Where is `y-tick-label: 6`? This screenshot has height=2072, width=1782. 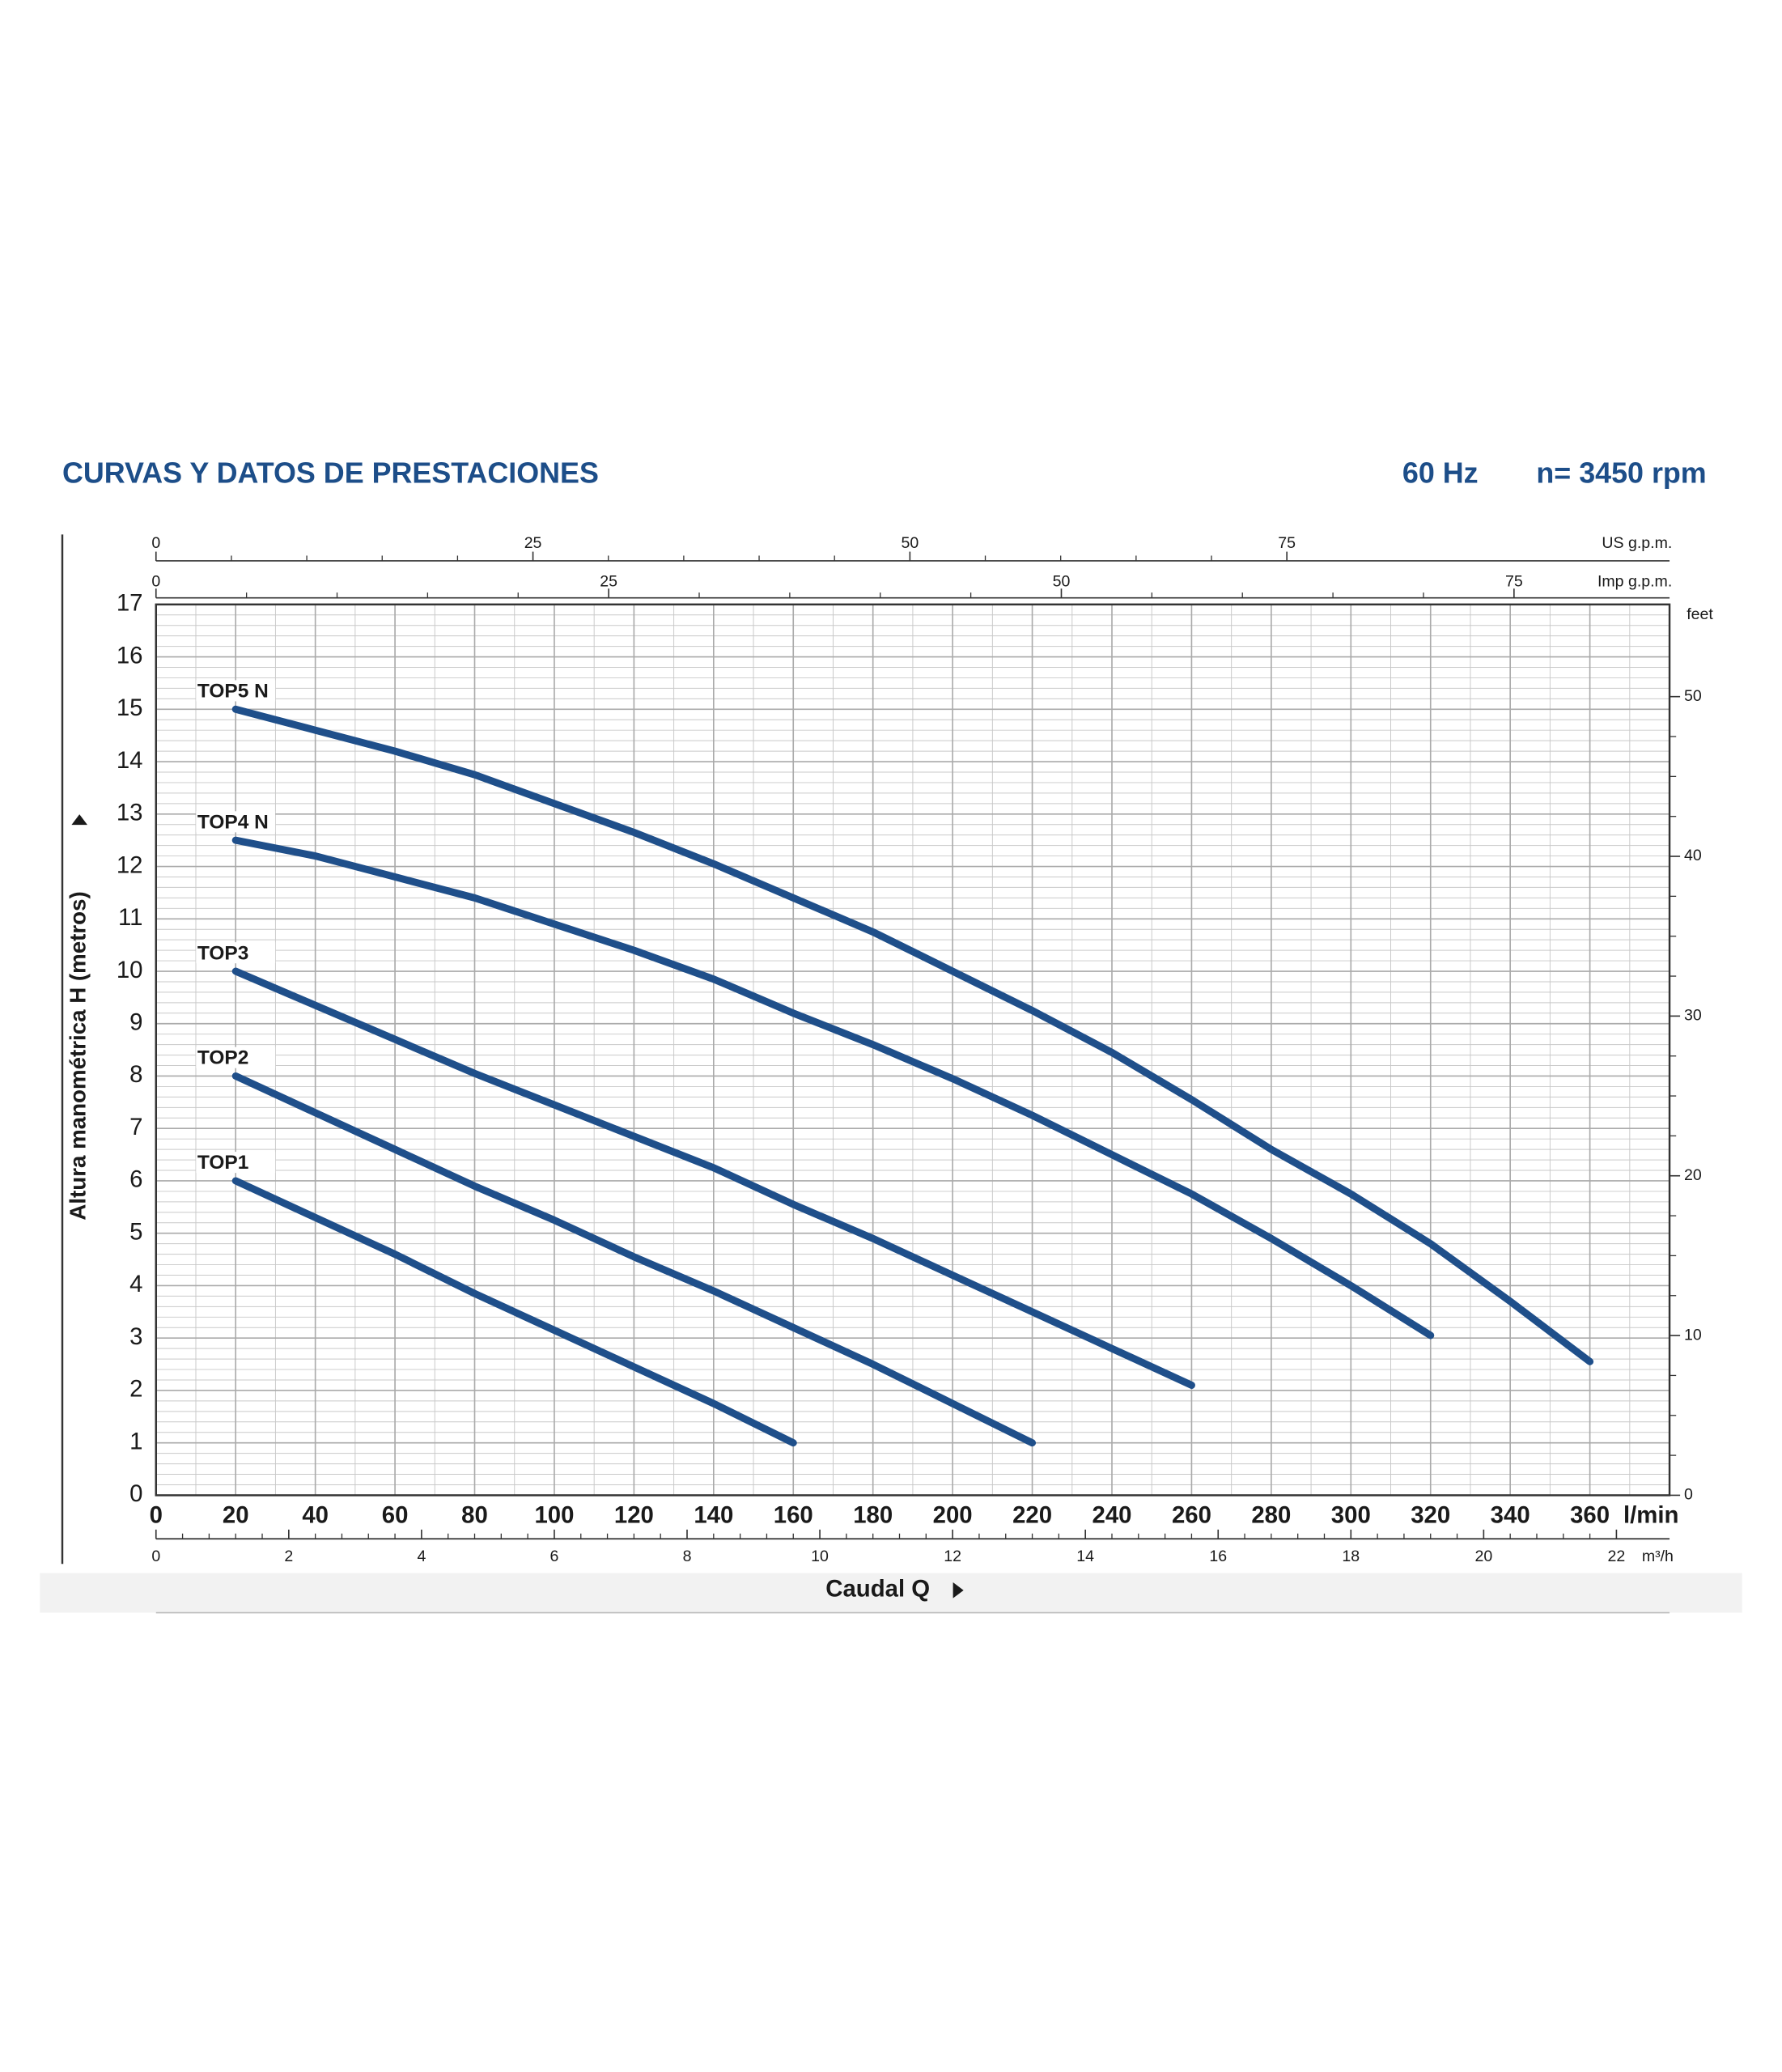 y-tick-label: 6 is located at coordinates (135, 1179).